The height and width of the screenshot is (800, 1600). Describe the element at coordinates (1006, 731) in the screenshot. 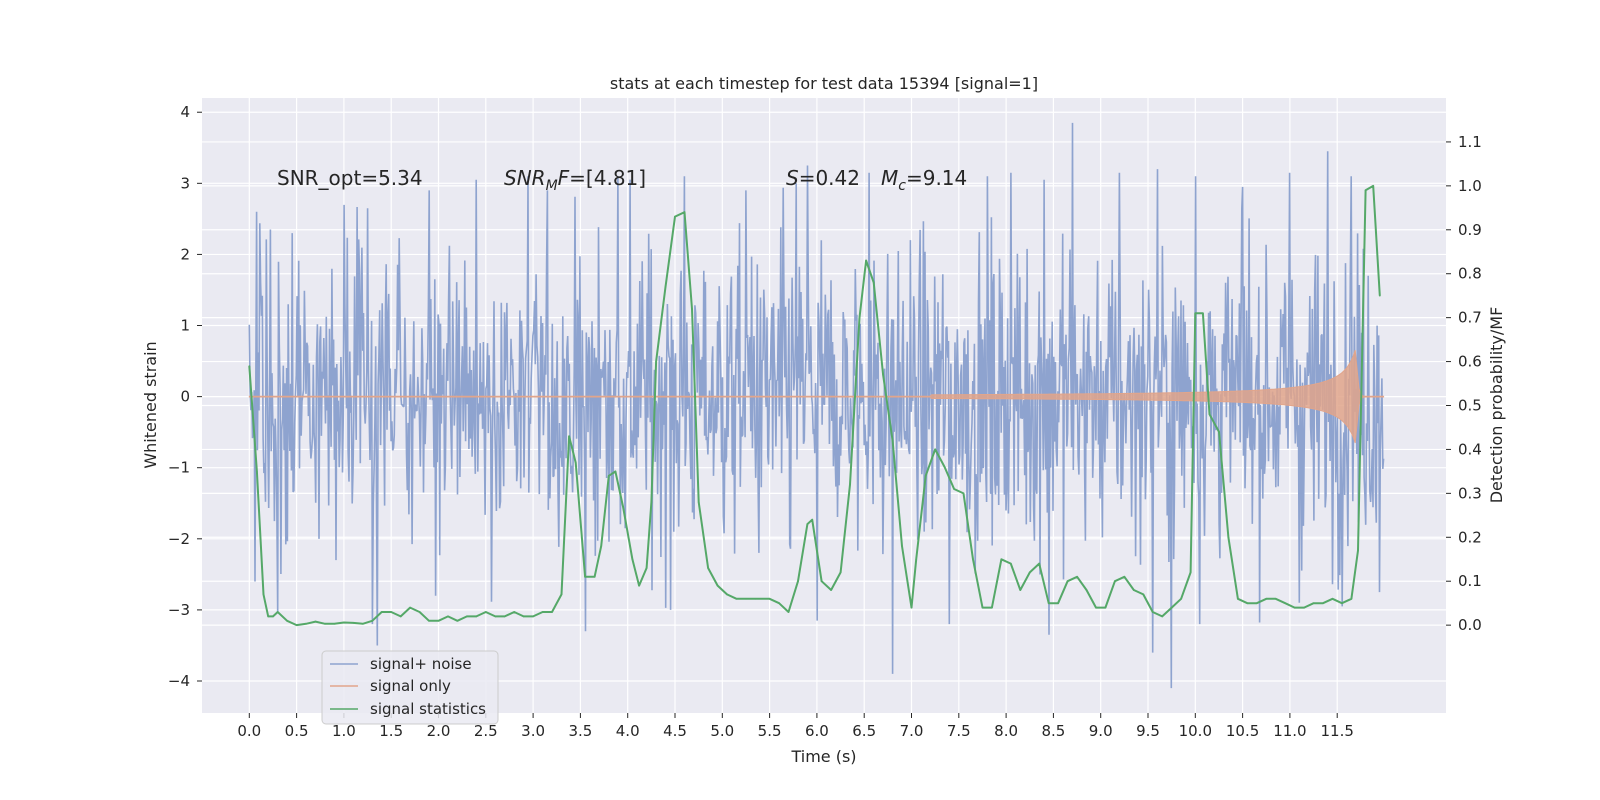

I see `x-tick-label: 8.0` at that location.